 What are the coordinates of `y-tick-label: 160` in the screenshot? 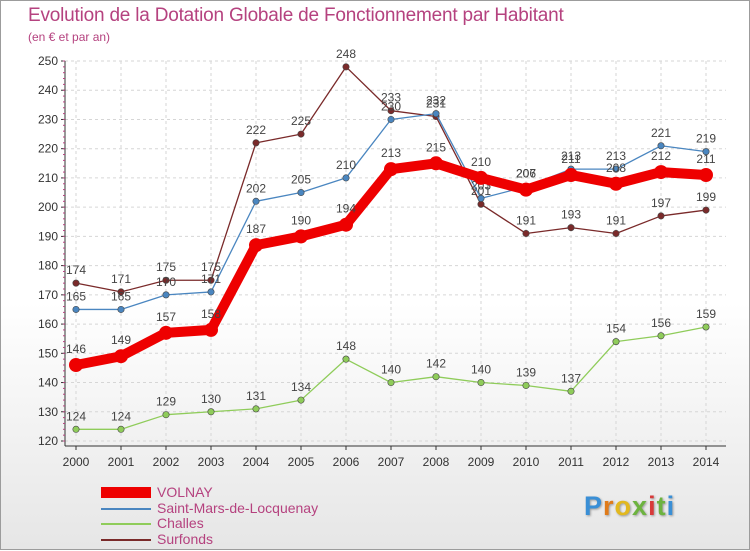 It's located at (48, 324).